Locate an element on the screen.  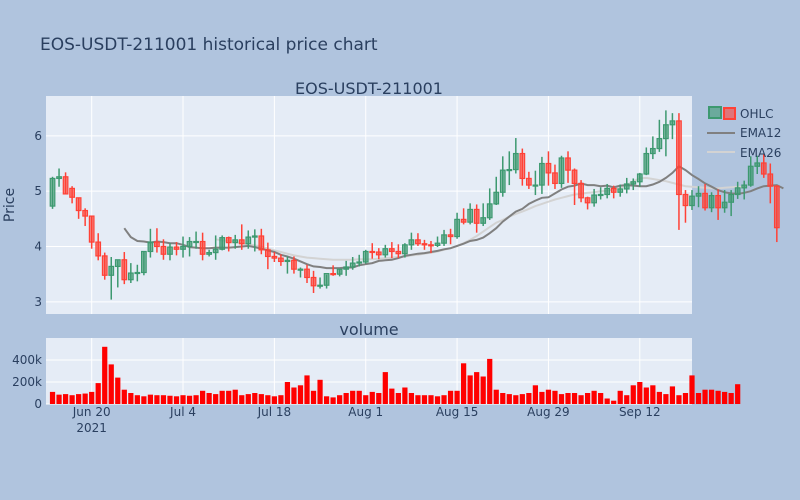
ohlc-legend-swatch-down is located at coordinates (729, 113).